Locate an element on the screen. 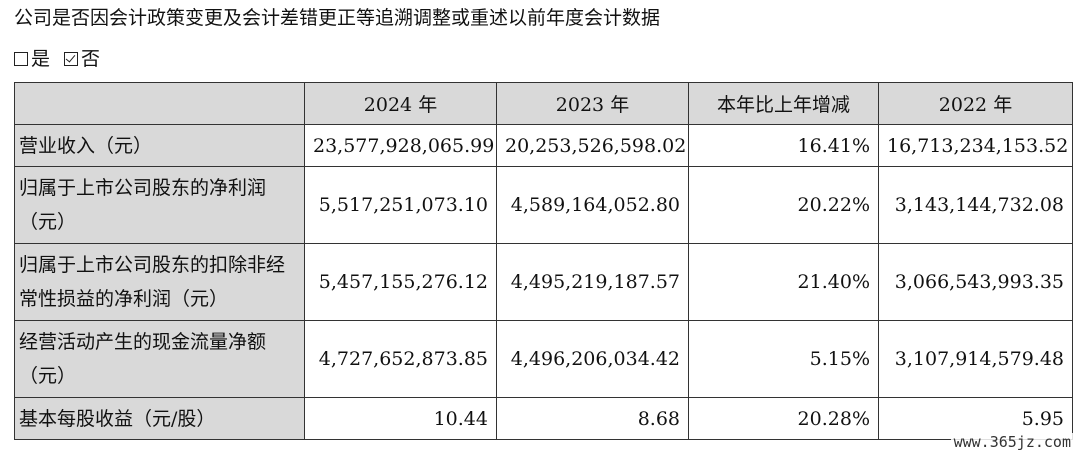 This screenshot has width=1080, height=457. cell-value: 21.40% is located at coordinates (783, 282).